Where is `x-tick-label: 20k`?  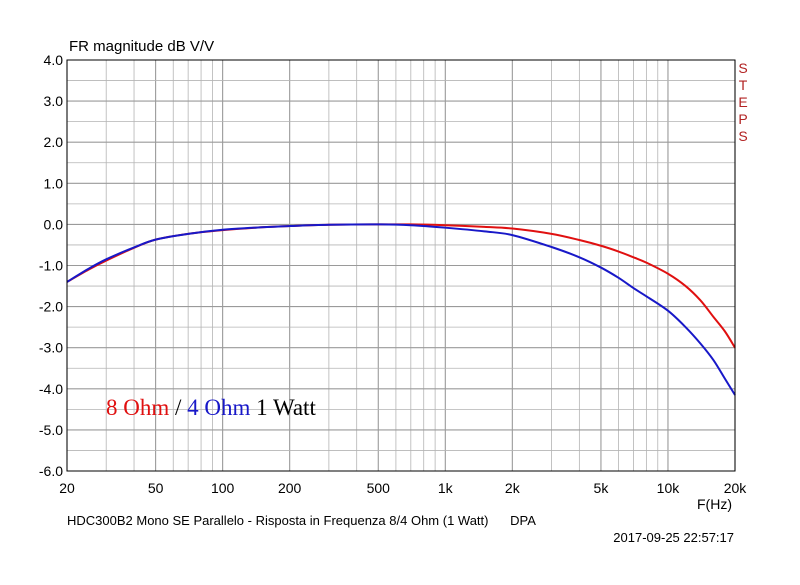
x-tick-label: 20k is located at coordinates (736, 488).